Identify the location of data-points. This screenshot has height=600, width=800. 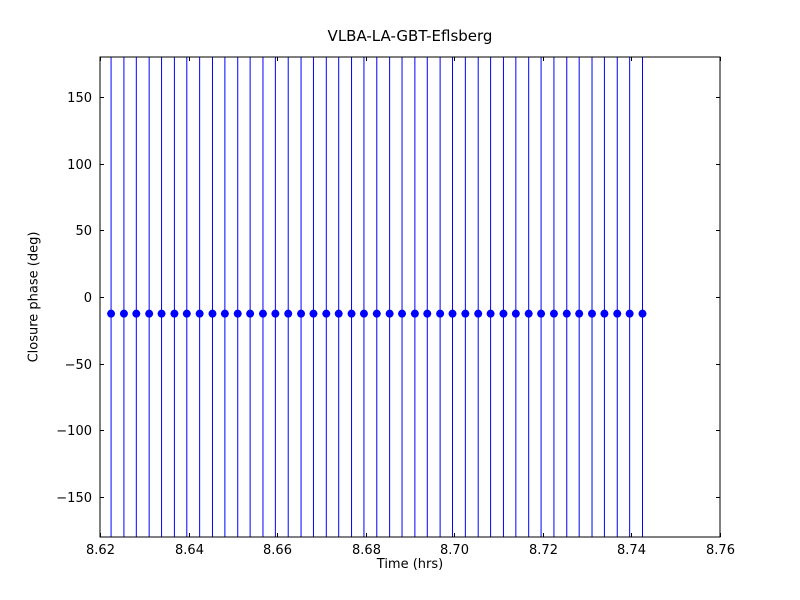
(377, 313).